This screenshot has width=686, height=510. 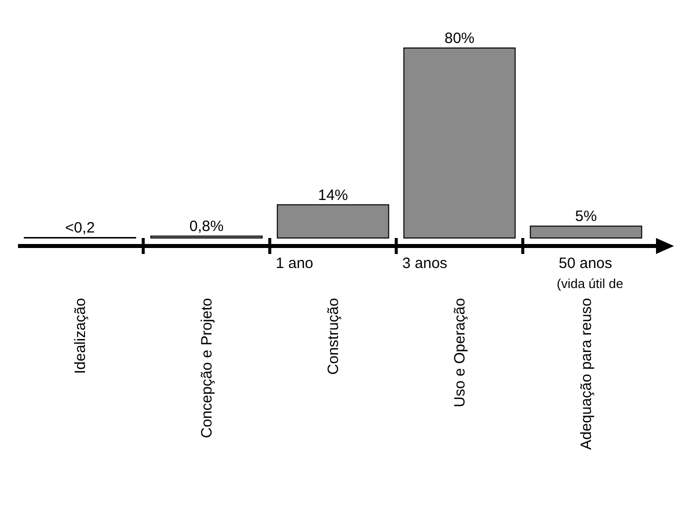 I want to click on x-tick-label: Idealização, so click(x=80, y=336).